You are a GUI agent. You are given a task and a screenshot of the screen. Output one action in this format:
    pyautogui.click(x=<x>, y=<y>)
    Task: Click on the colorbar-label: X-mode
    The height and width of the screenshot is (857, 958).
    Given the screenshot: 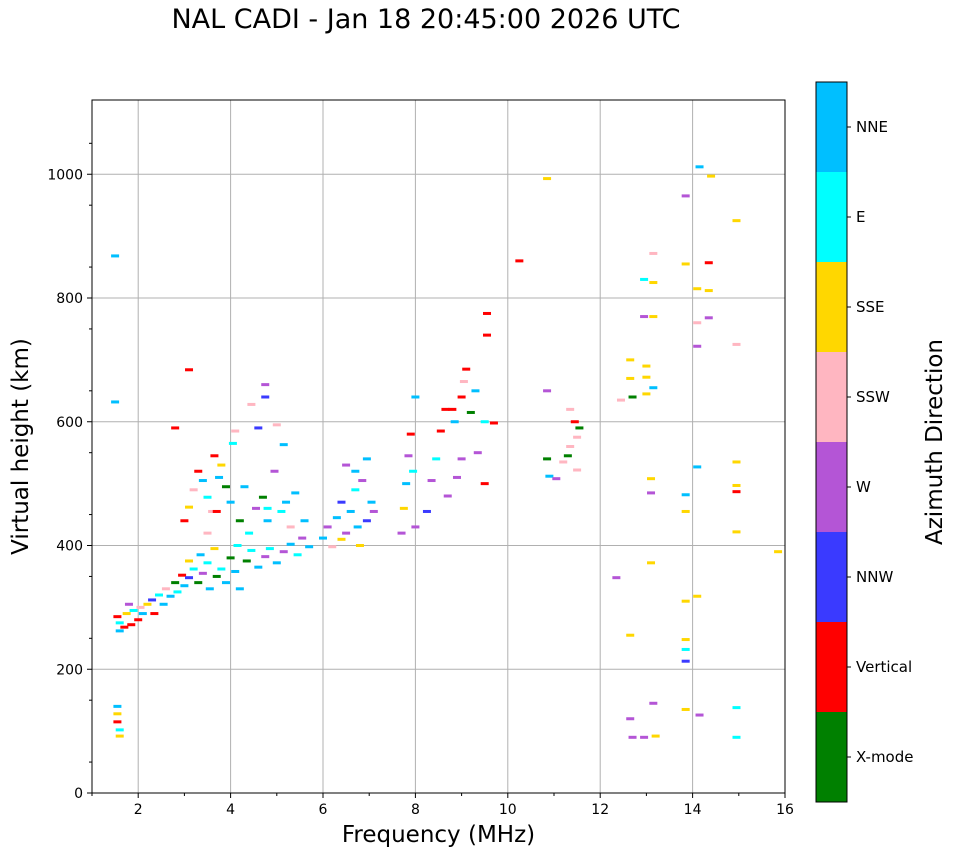 What is the action you would take?
    pyautogui.click(x=884, y=757)
    